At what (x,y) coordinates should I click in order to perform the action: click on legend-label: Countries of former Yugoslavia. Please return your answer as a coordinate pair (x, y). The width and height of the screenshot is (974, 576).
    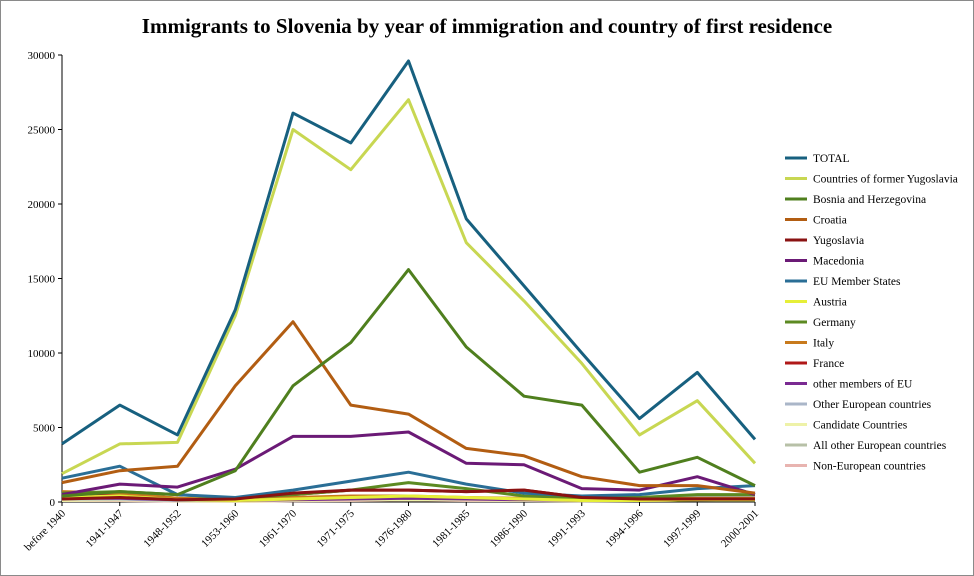
    Looking at the image, I should click on (885, 180).